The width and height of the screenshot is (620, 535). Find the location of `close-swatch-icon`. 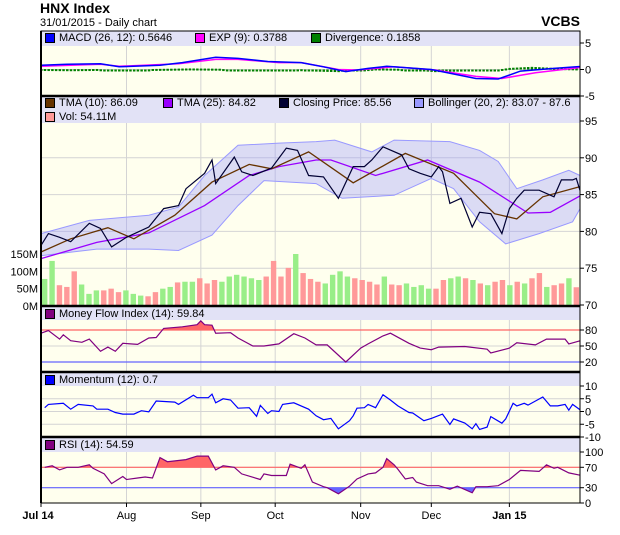

close-swatch-icon is located at coordinates (284, 103).